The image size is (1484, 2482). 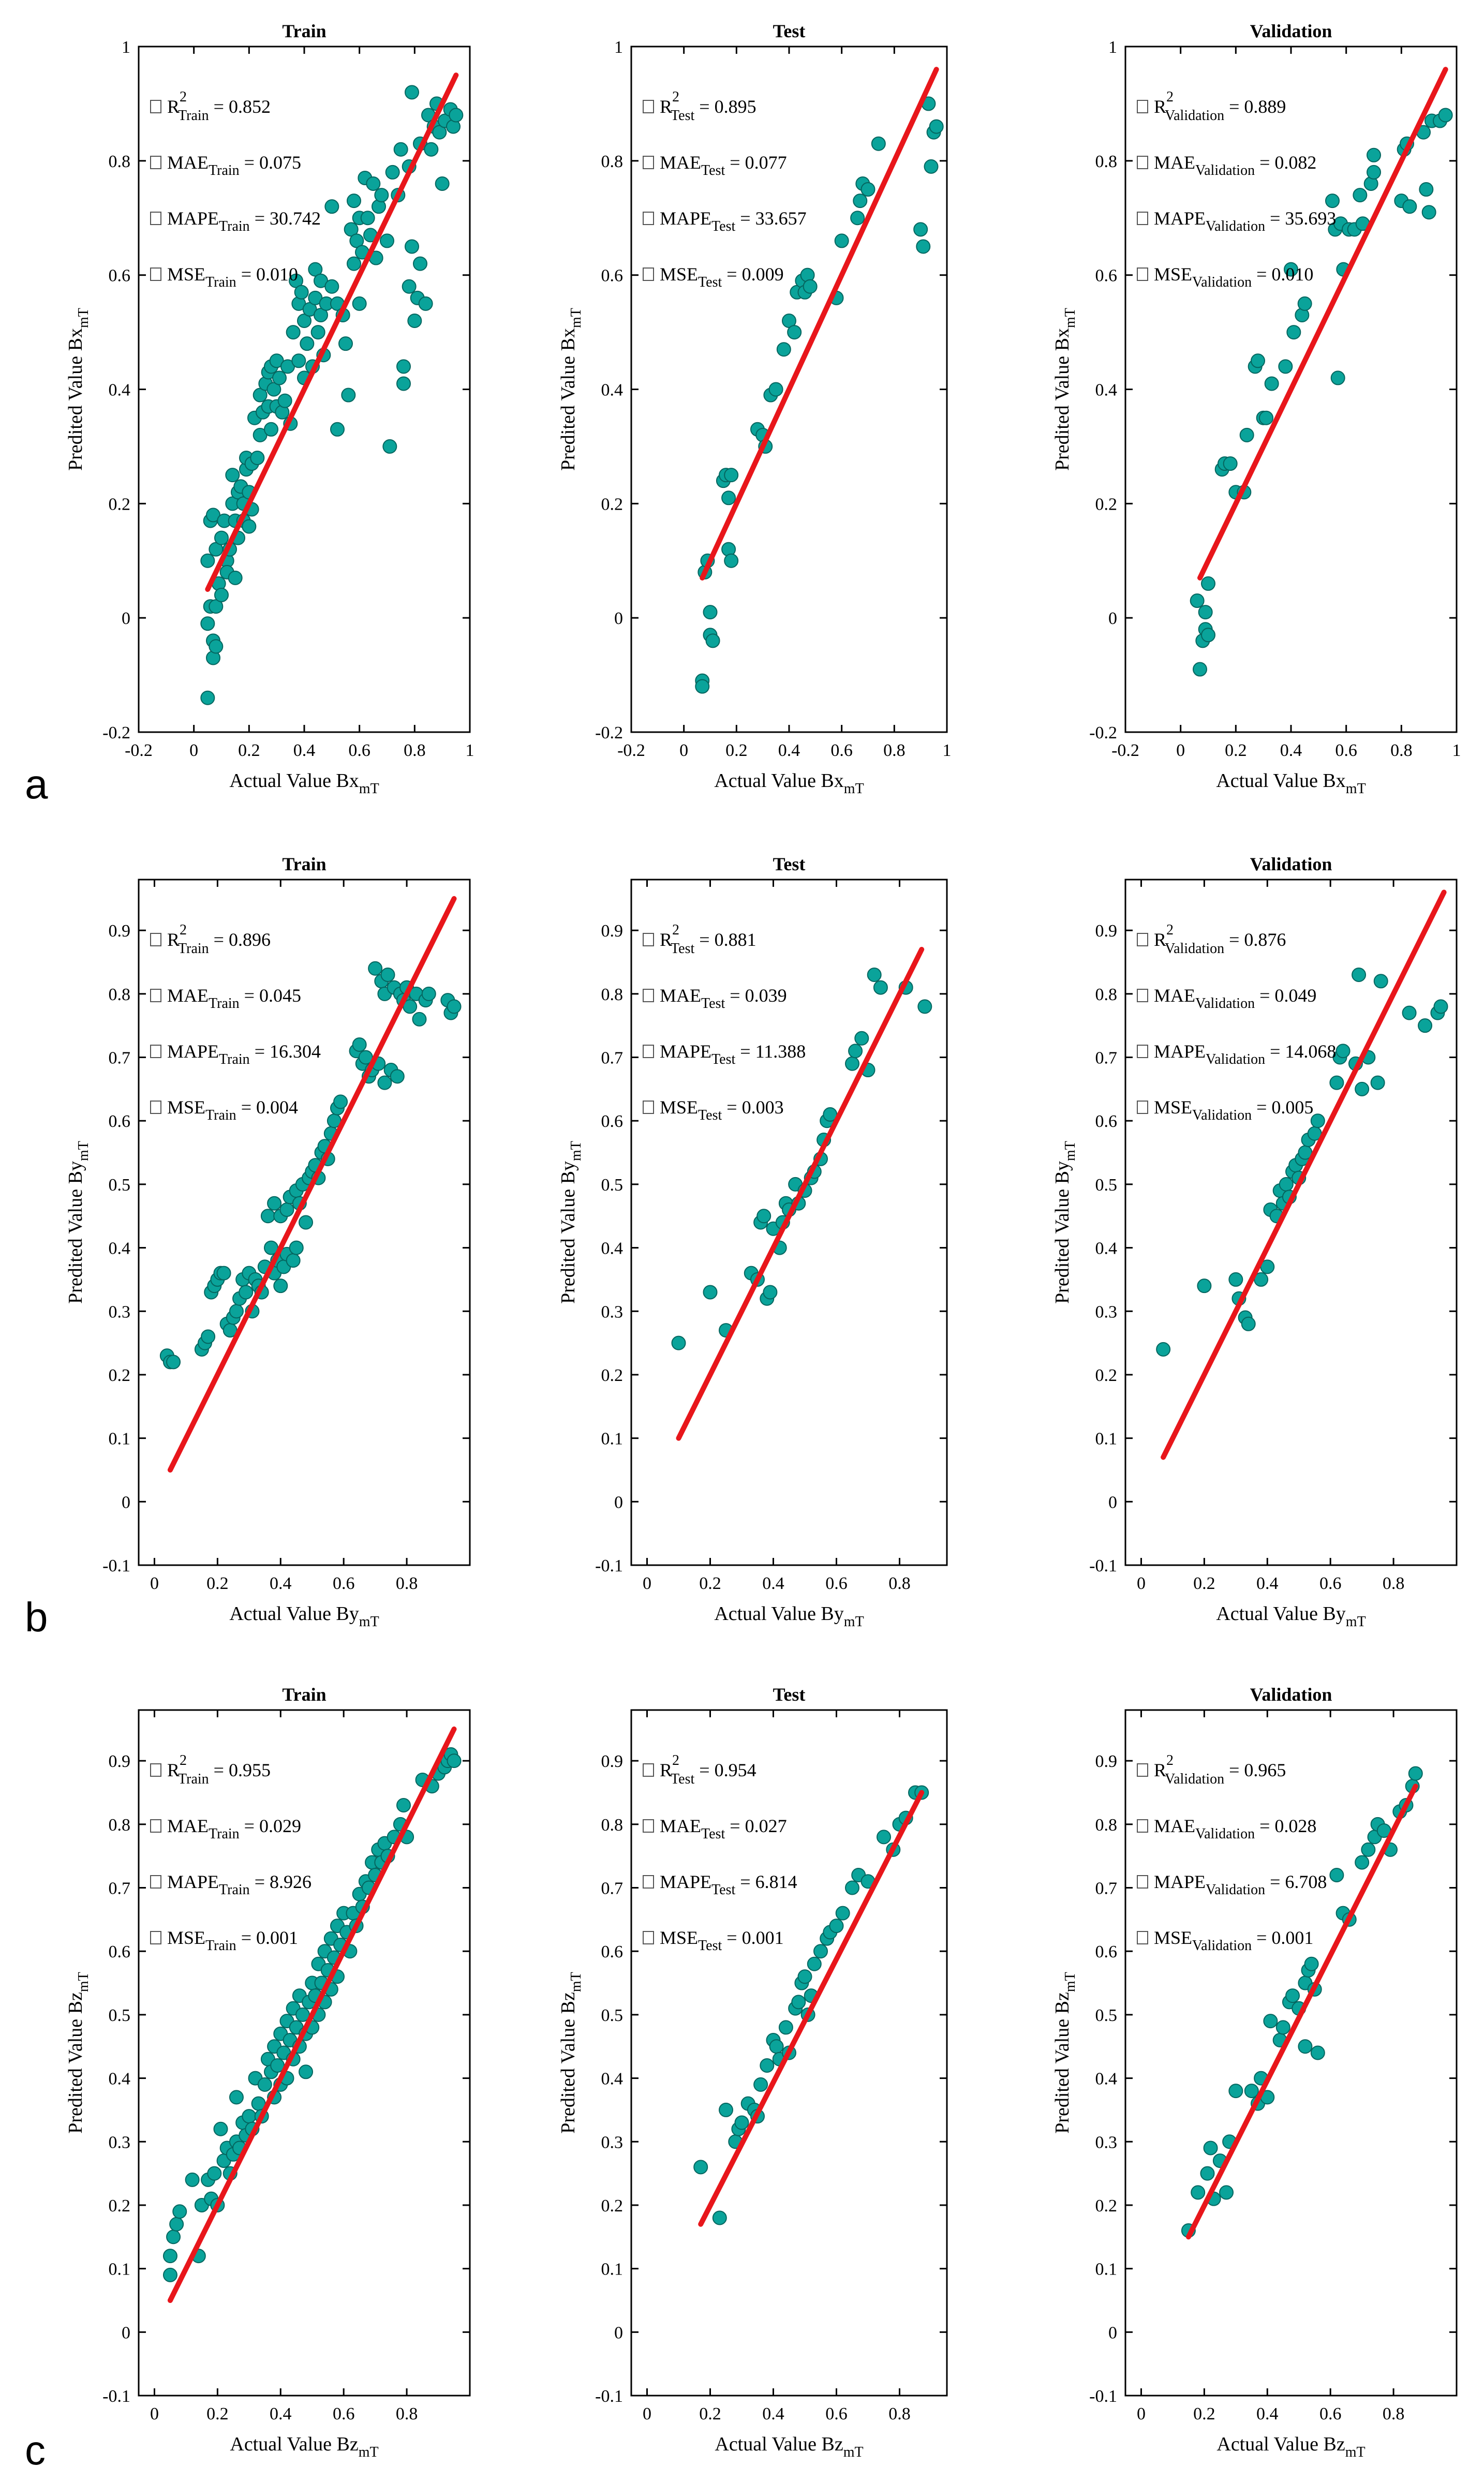 What do you see at coordinates (766, 1881) in the screenshot?
I see `metric-value: = 6.814` at bounding box center [766, 1881].